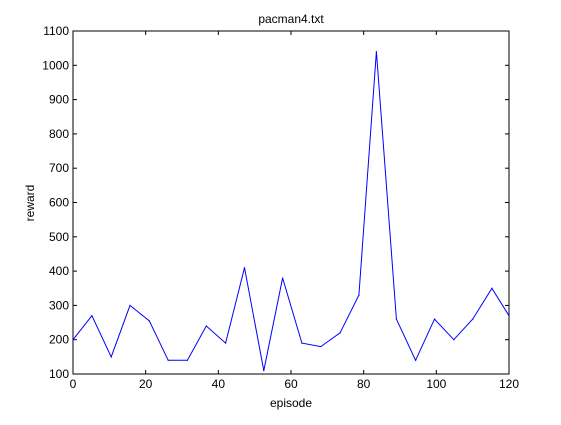 The height and width of the screenshot is (425, 561). I want to click on y-tick-label: 200, so click(59, 340).